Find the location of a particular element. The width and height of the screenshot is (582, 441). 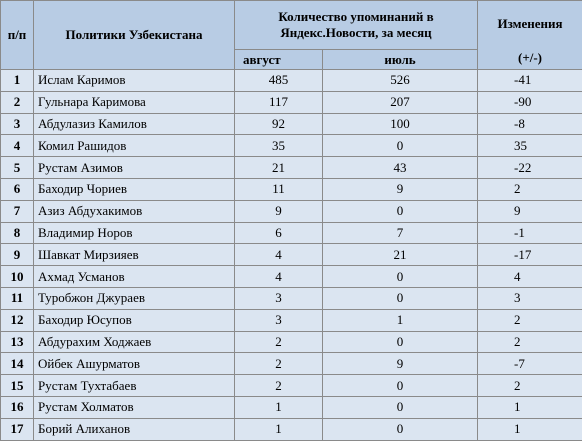

august-mentions: 485 is located at coordinates (279, 81).